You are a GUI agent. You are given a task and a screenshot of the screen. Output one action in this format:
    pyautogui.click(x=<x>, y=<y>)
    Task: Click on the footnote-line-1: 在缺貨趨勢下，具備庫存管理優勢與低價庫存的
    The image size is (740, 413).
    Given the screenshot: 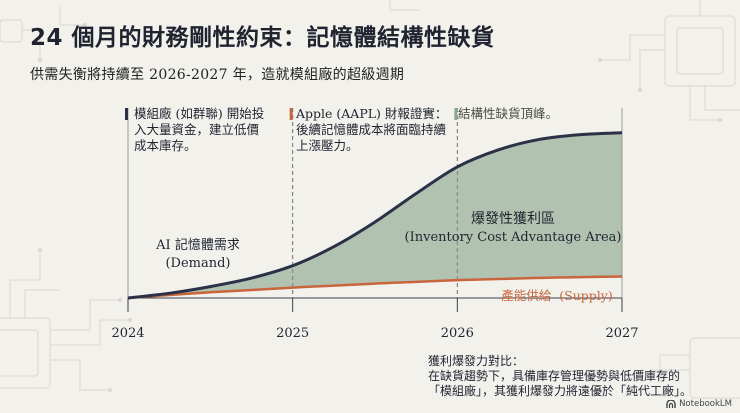 What is the action you would take?
    pyautogui.click(x=554, y=376)
    